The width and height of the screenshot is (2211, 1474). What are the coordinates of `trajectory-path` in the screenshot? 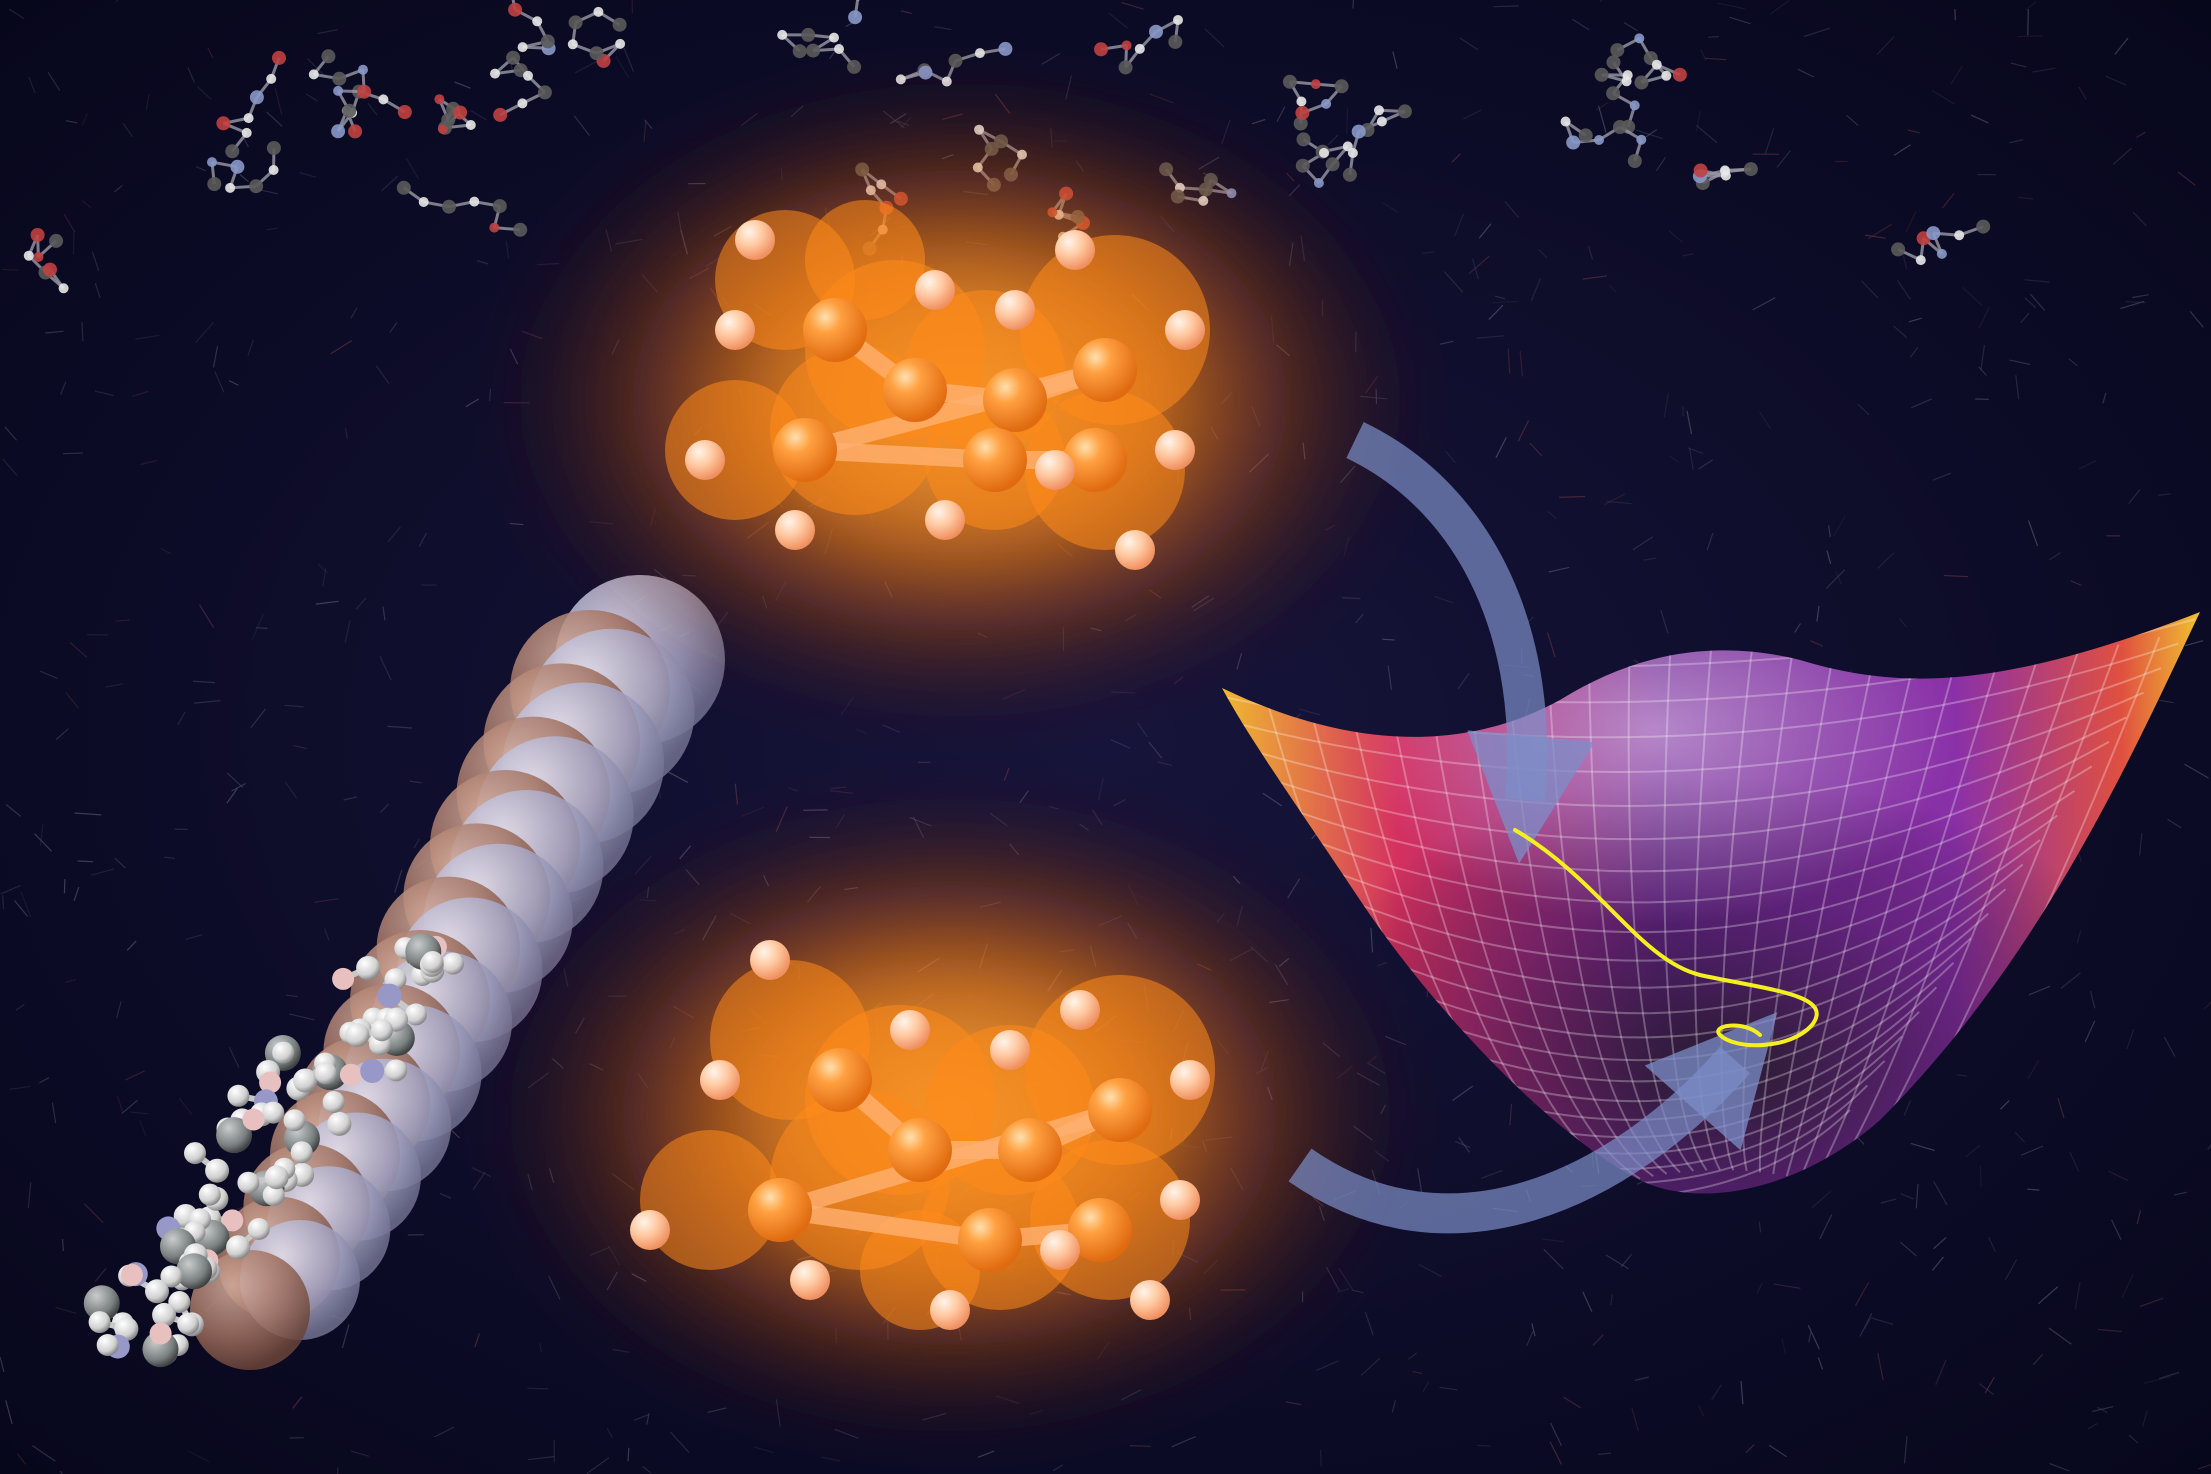 It's located at (1666, 938).